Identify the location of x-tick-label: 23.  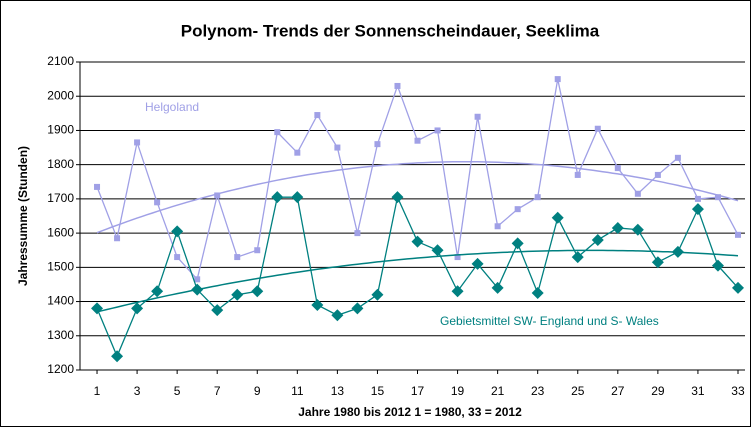
(538, 391).